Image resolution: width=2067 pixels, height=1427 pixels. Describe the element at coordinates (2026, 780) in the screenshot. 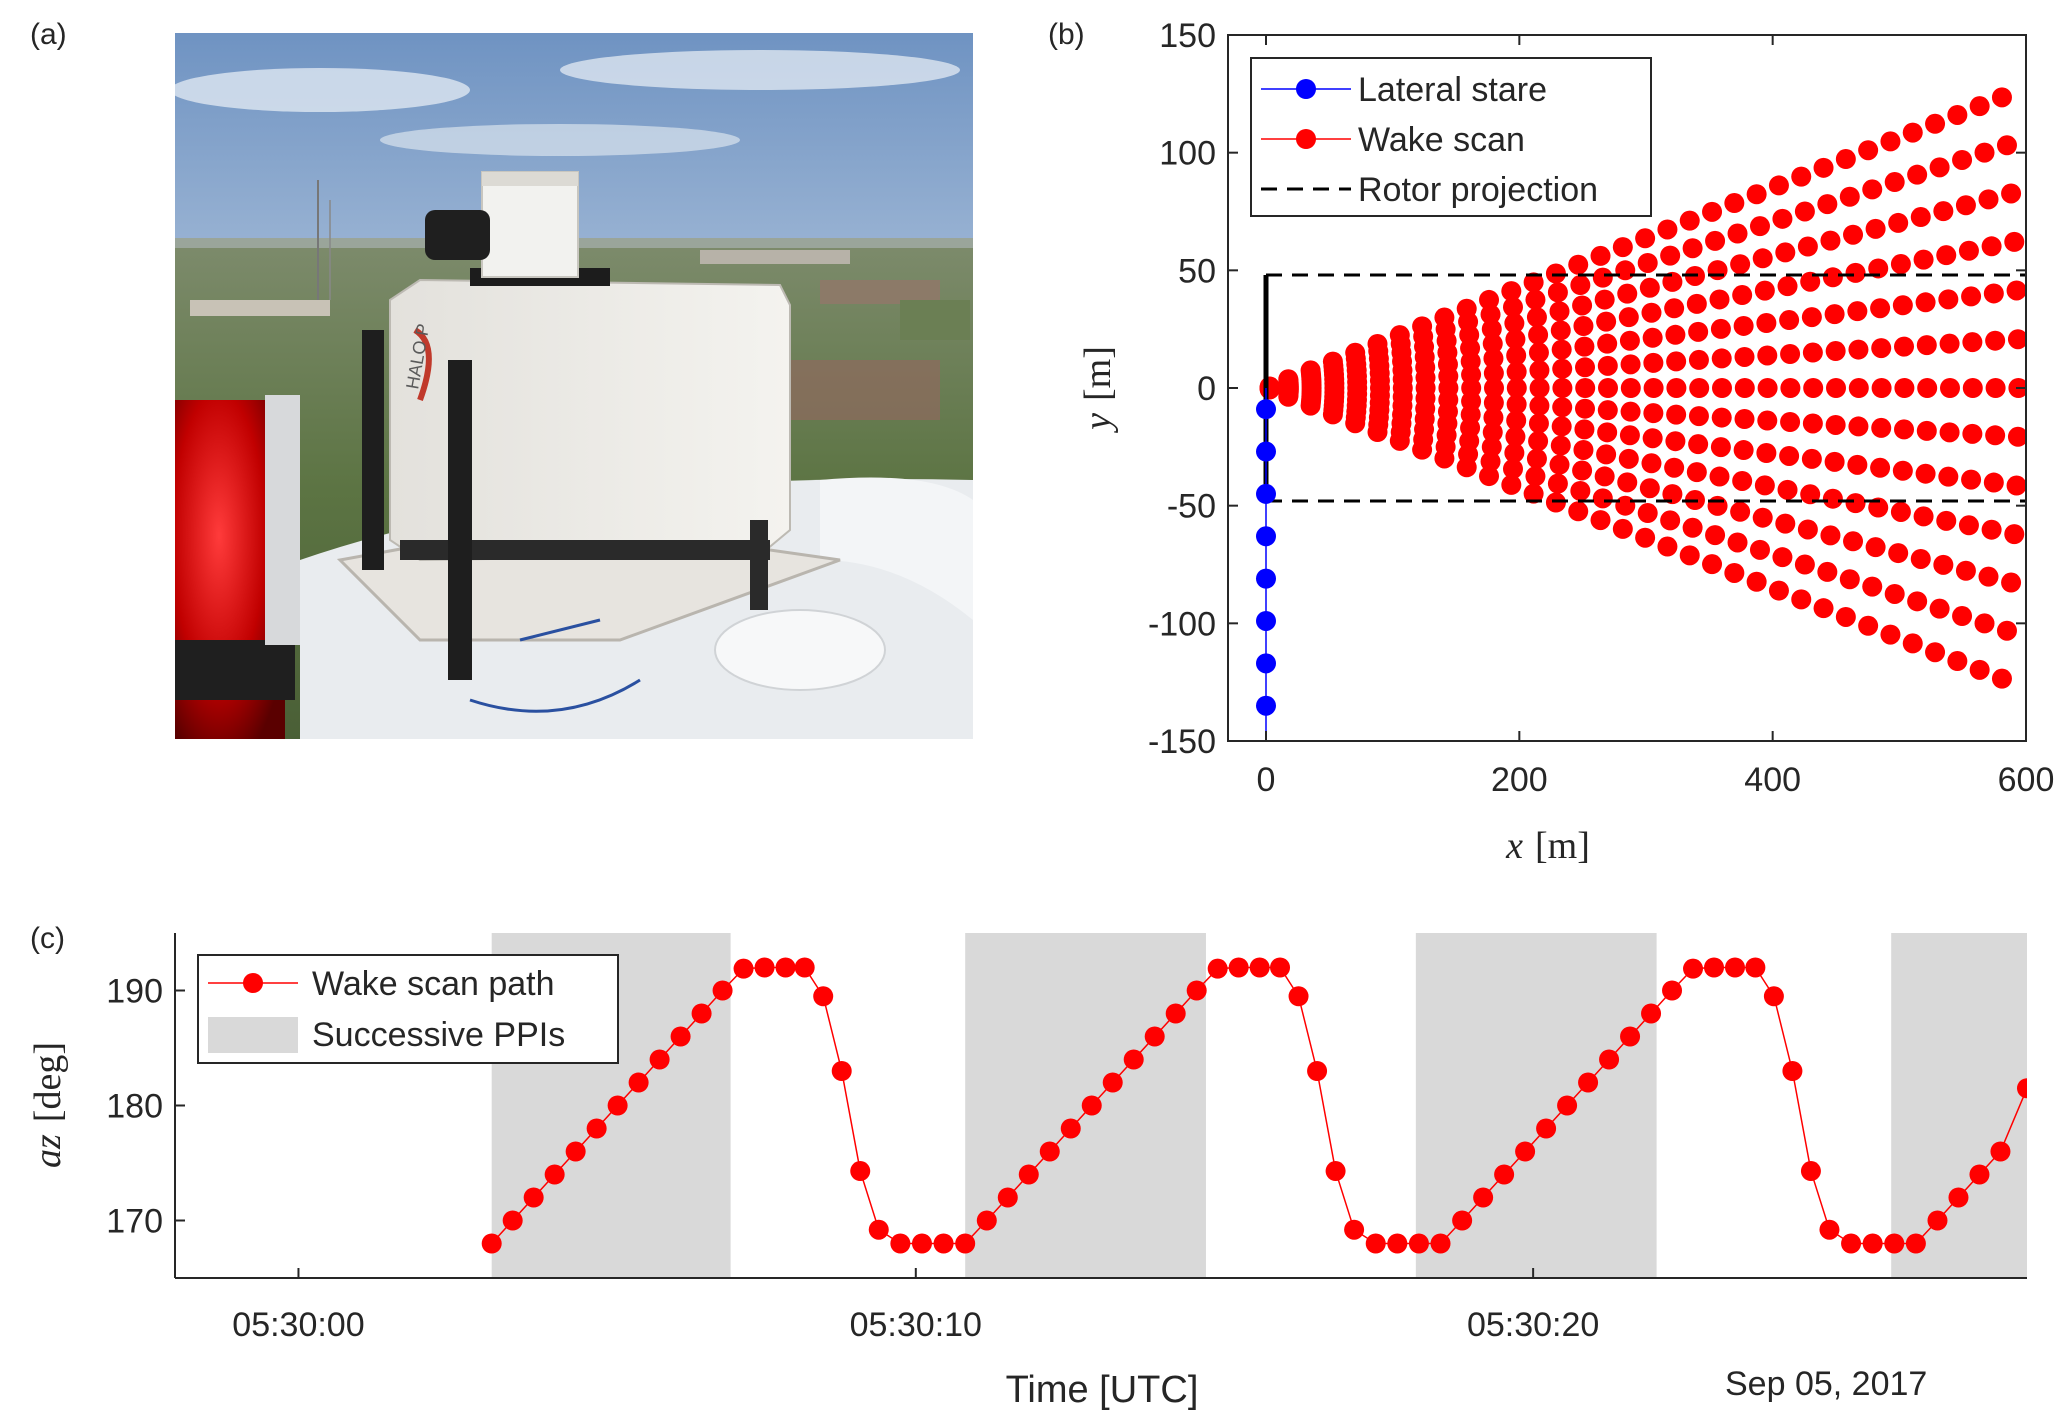

I see `panel-b-x-tick-label: 600` at that location.